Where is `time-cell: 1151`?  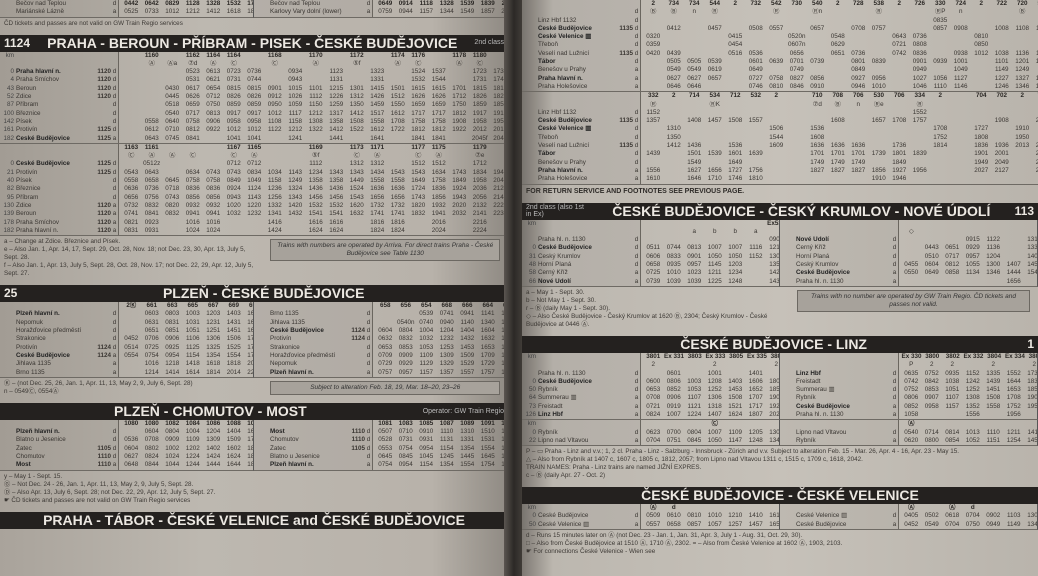 time-cell: 1151 is located at coordinates (993, 440).